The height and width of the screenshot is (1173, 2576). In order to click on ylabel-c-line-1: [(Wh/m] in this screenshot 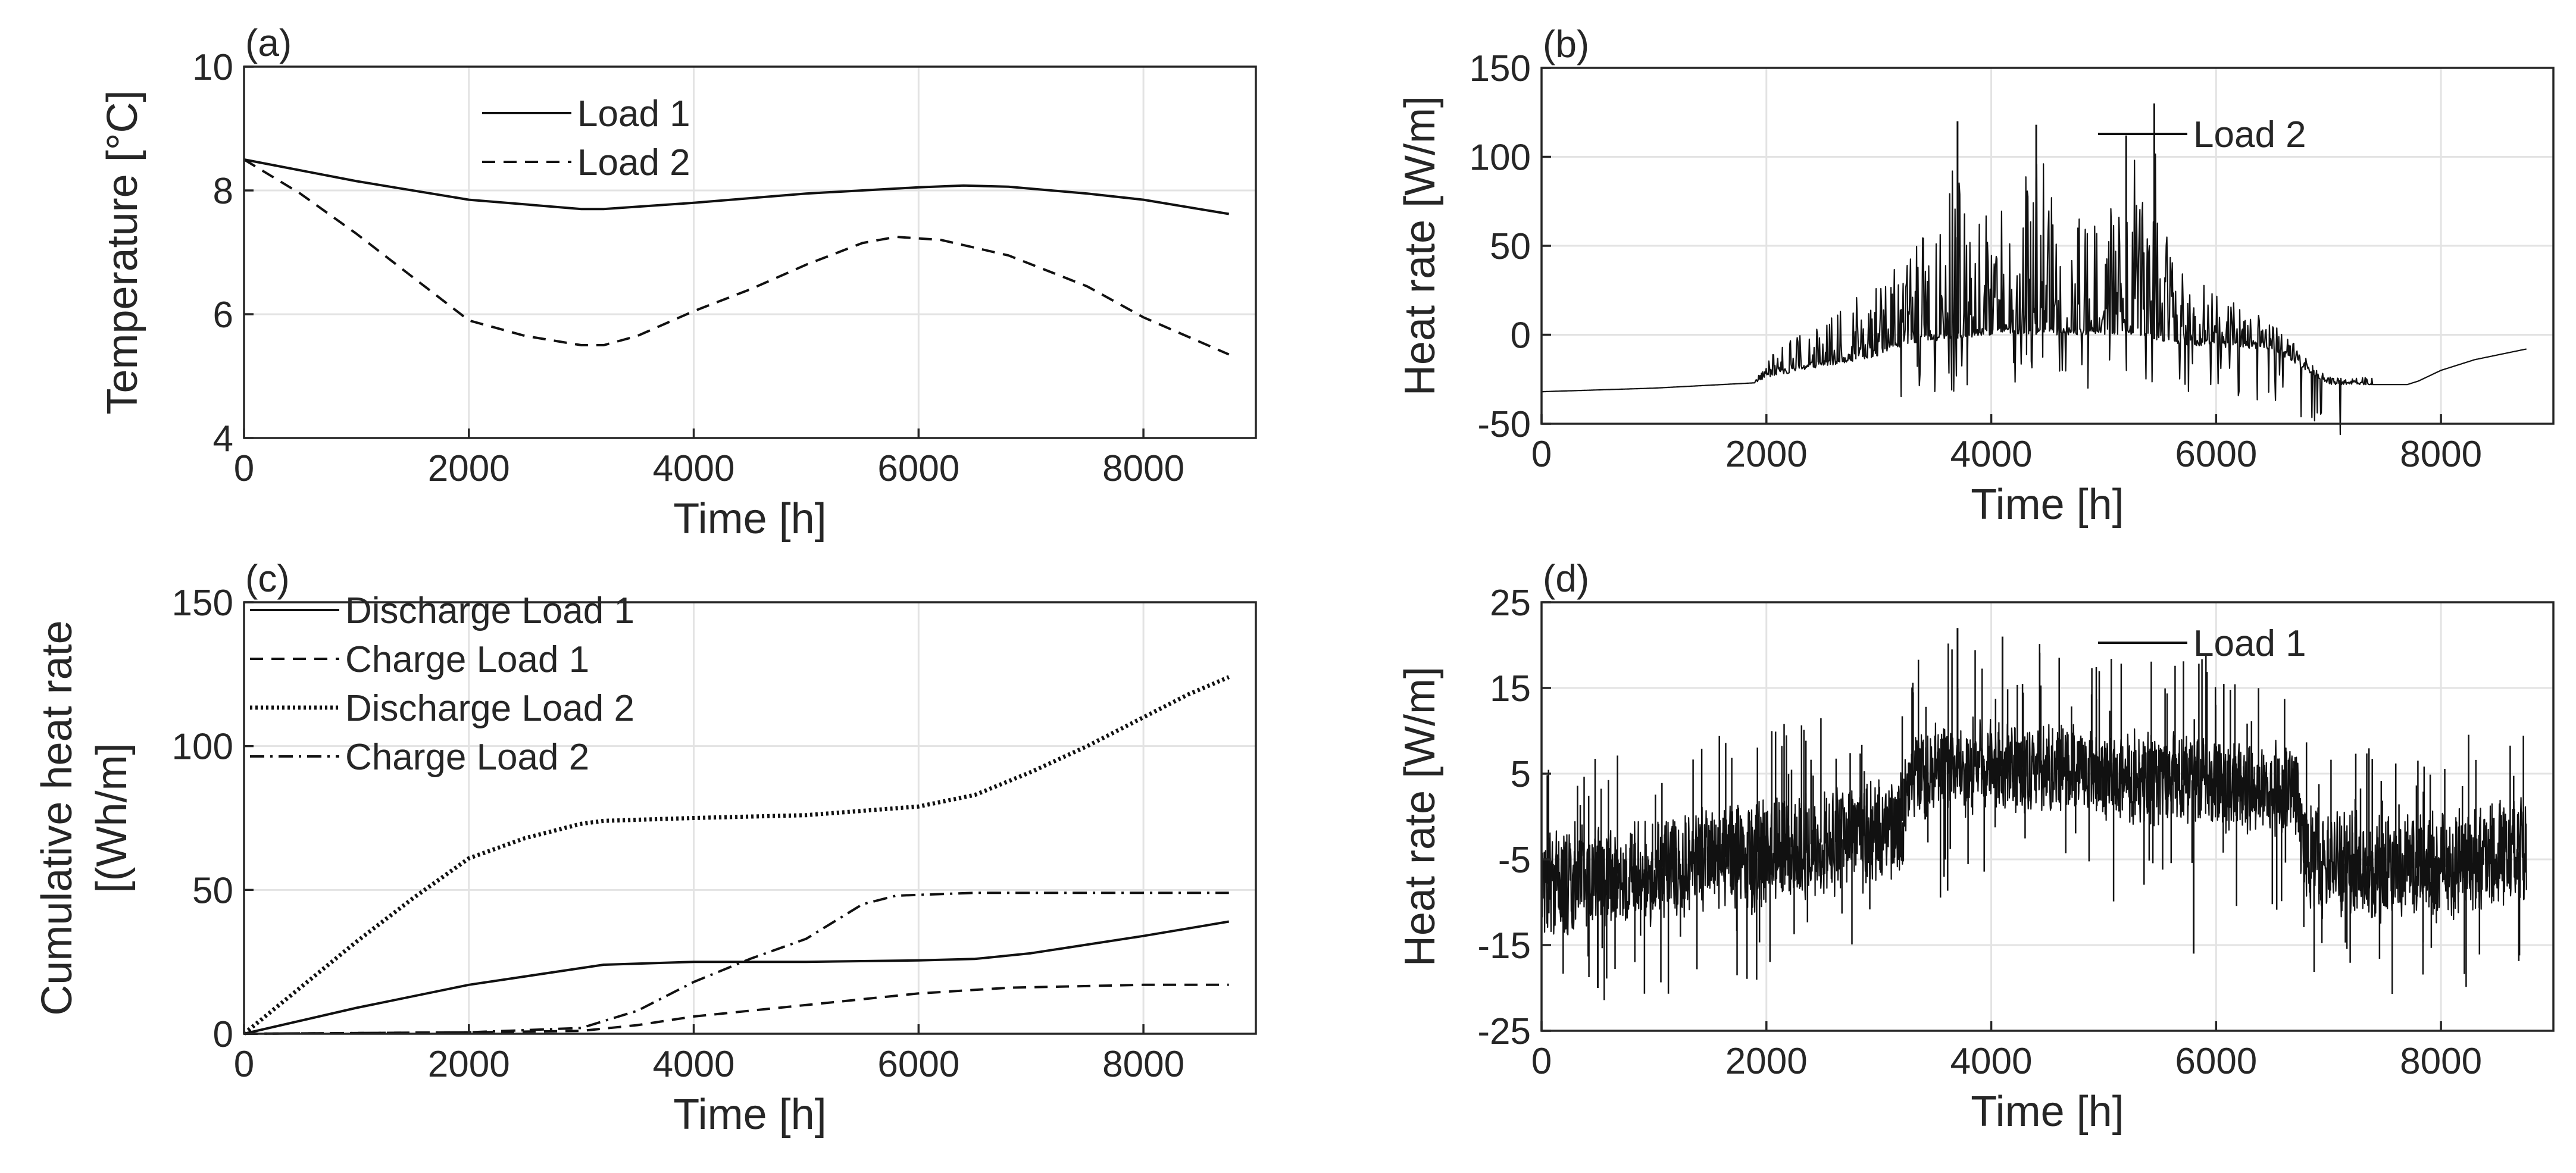, I will do `click(112, 818)`.